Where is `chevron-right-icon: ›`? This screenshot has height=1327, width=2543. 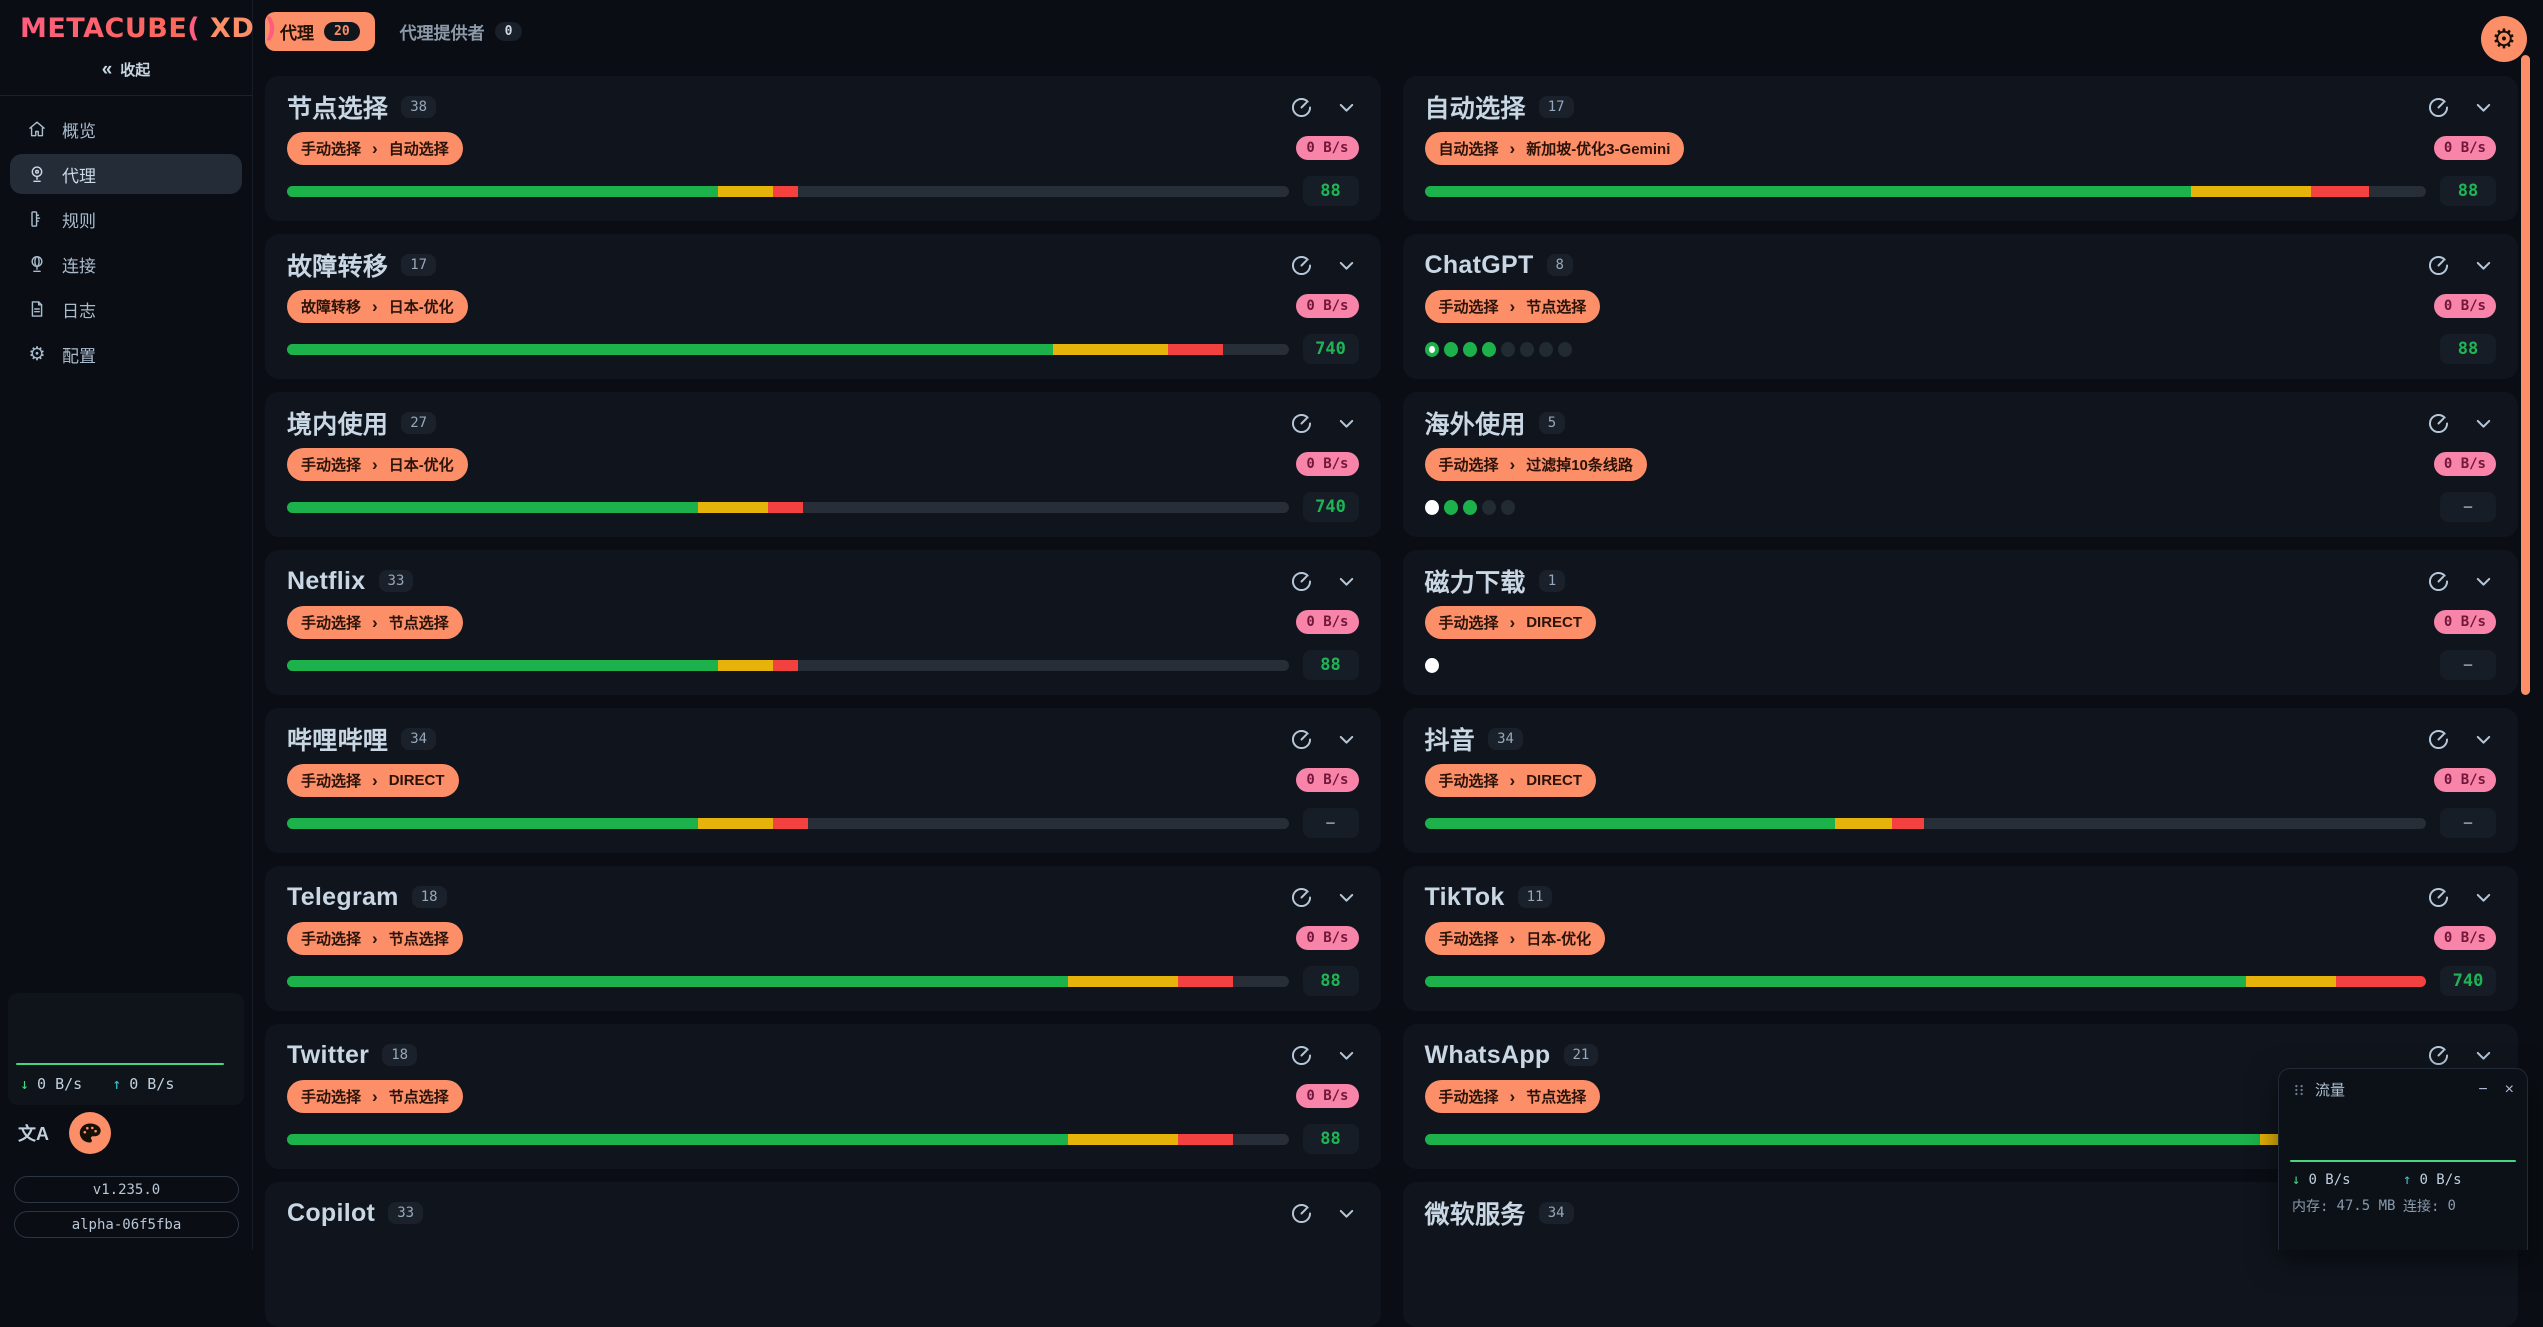
chevron-right-icon: › is located at coordinates (375, 306).